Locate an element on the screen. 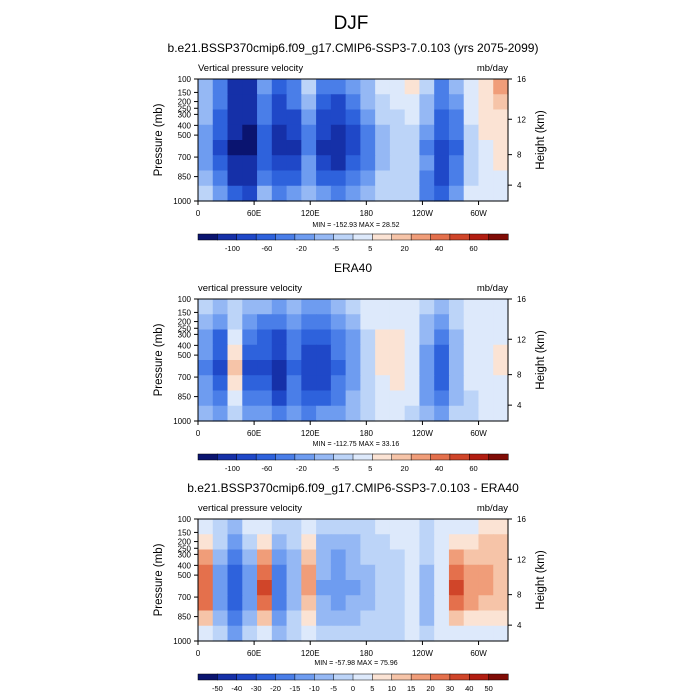  panel-subtitle: vertical pressure velocity is located at coordinates (250, 508).